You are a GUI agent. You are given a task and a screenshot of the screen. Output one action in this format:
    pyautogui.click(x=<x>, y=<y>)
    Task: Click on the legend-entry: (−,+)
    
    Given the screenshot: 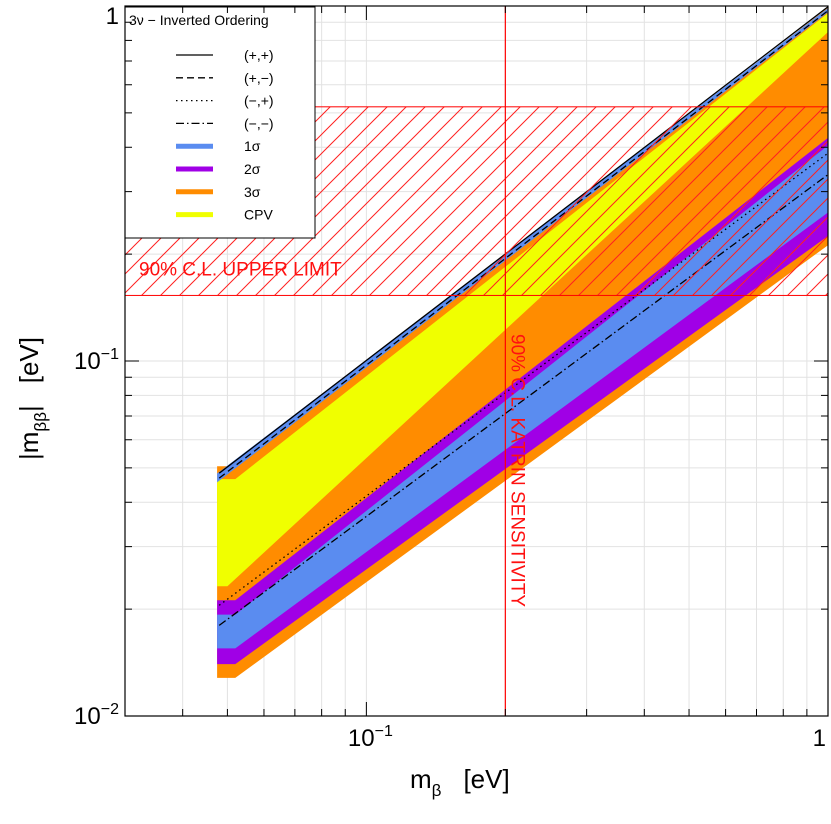 What is the action you would take?
    pyautogui.click(x=225, y=101)
    